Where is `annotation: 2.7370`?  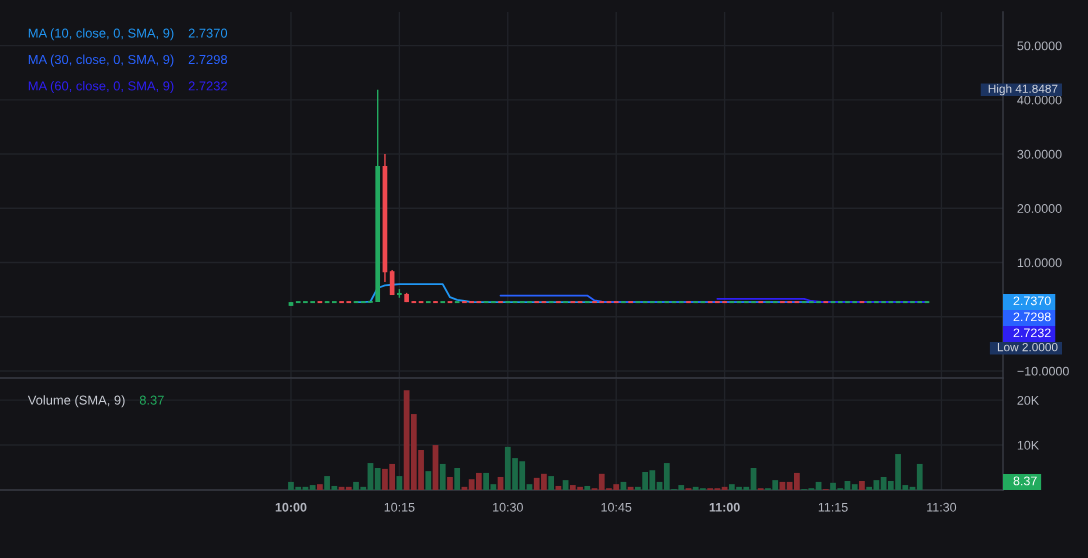
annotation: 2.7370 is located at coordinates (208, 33).